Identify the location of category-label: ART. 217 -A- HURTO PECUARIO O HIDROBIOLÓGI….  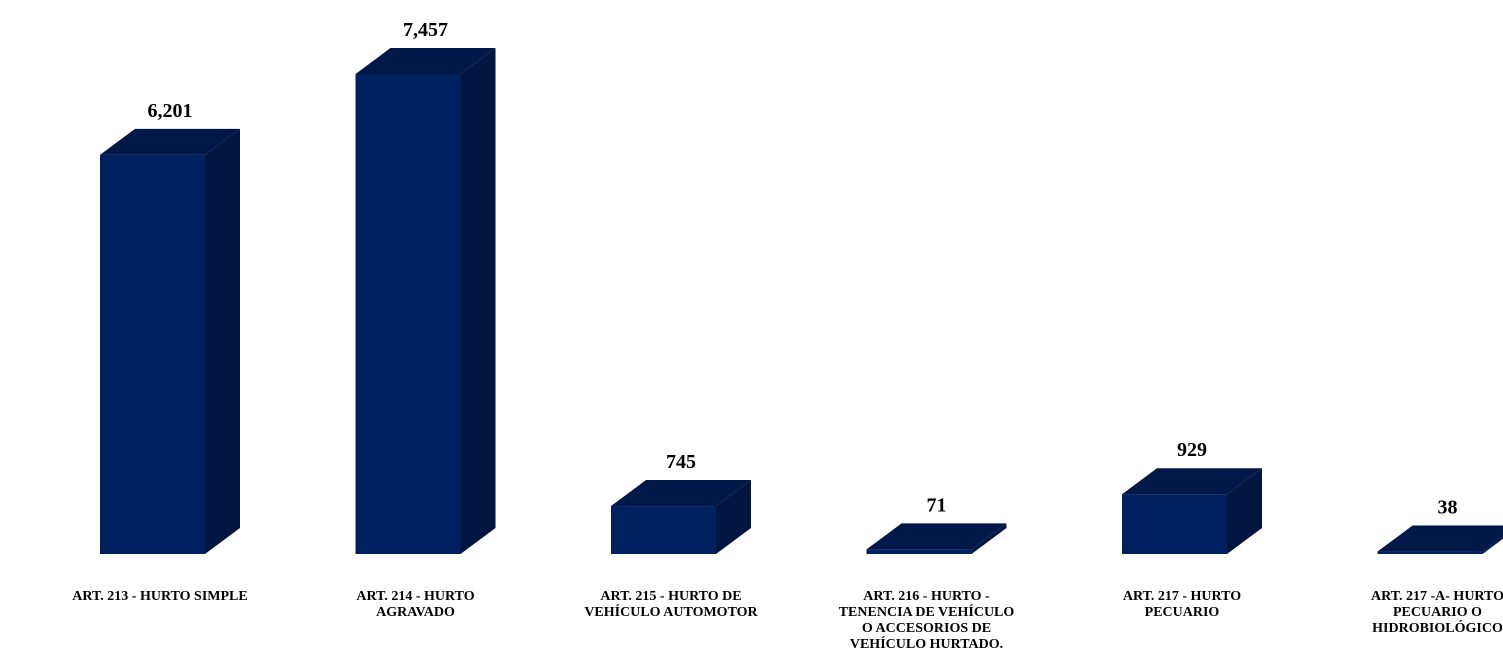
(1437, 612).